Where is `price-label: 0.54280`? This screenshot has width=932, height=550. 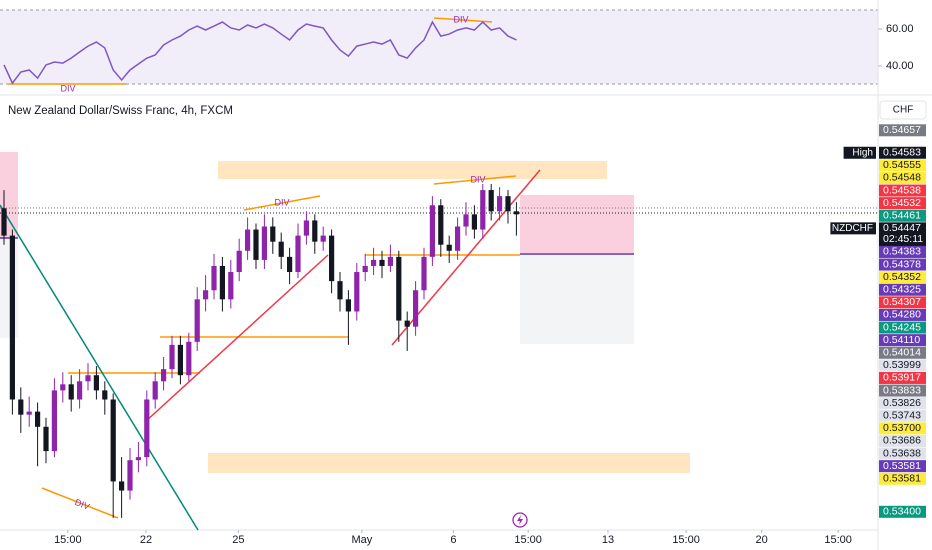
price-label: 0.54280 is located at coordinates (902, 315).